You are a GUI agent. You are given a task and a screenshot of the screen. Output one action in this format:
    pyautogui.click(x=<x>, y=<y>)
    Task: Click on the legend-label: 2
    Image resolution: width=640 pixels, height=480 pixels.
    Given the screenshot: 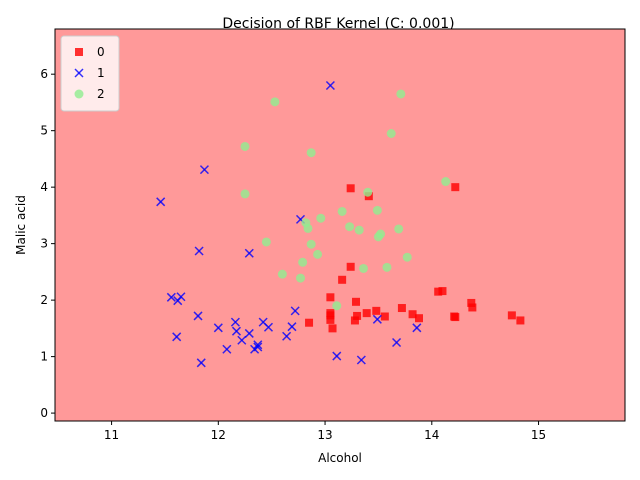 What is the action you would take?
    pyautogui.click(x=101, y=94)
    